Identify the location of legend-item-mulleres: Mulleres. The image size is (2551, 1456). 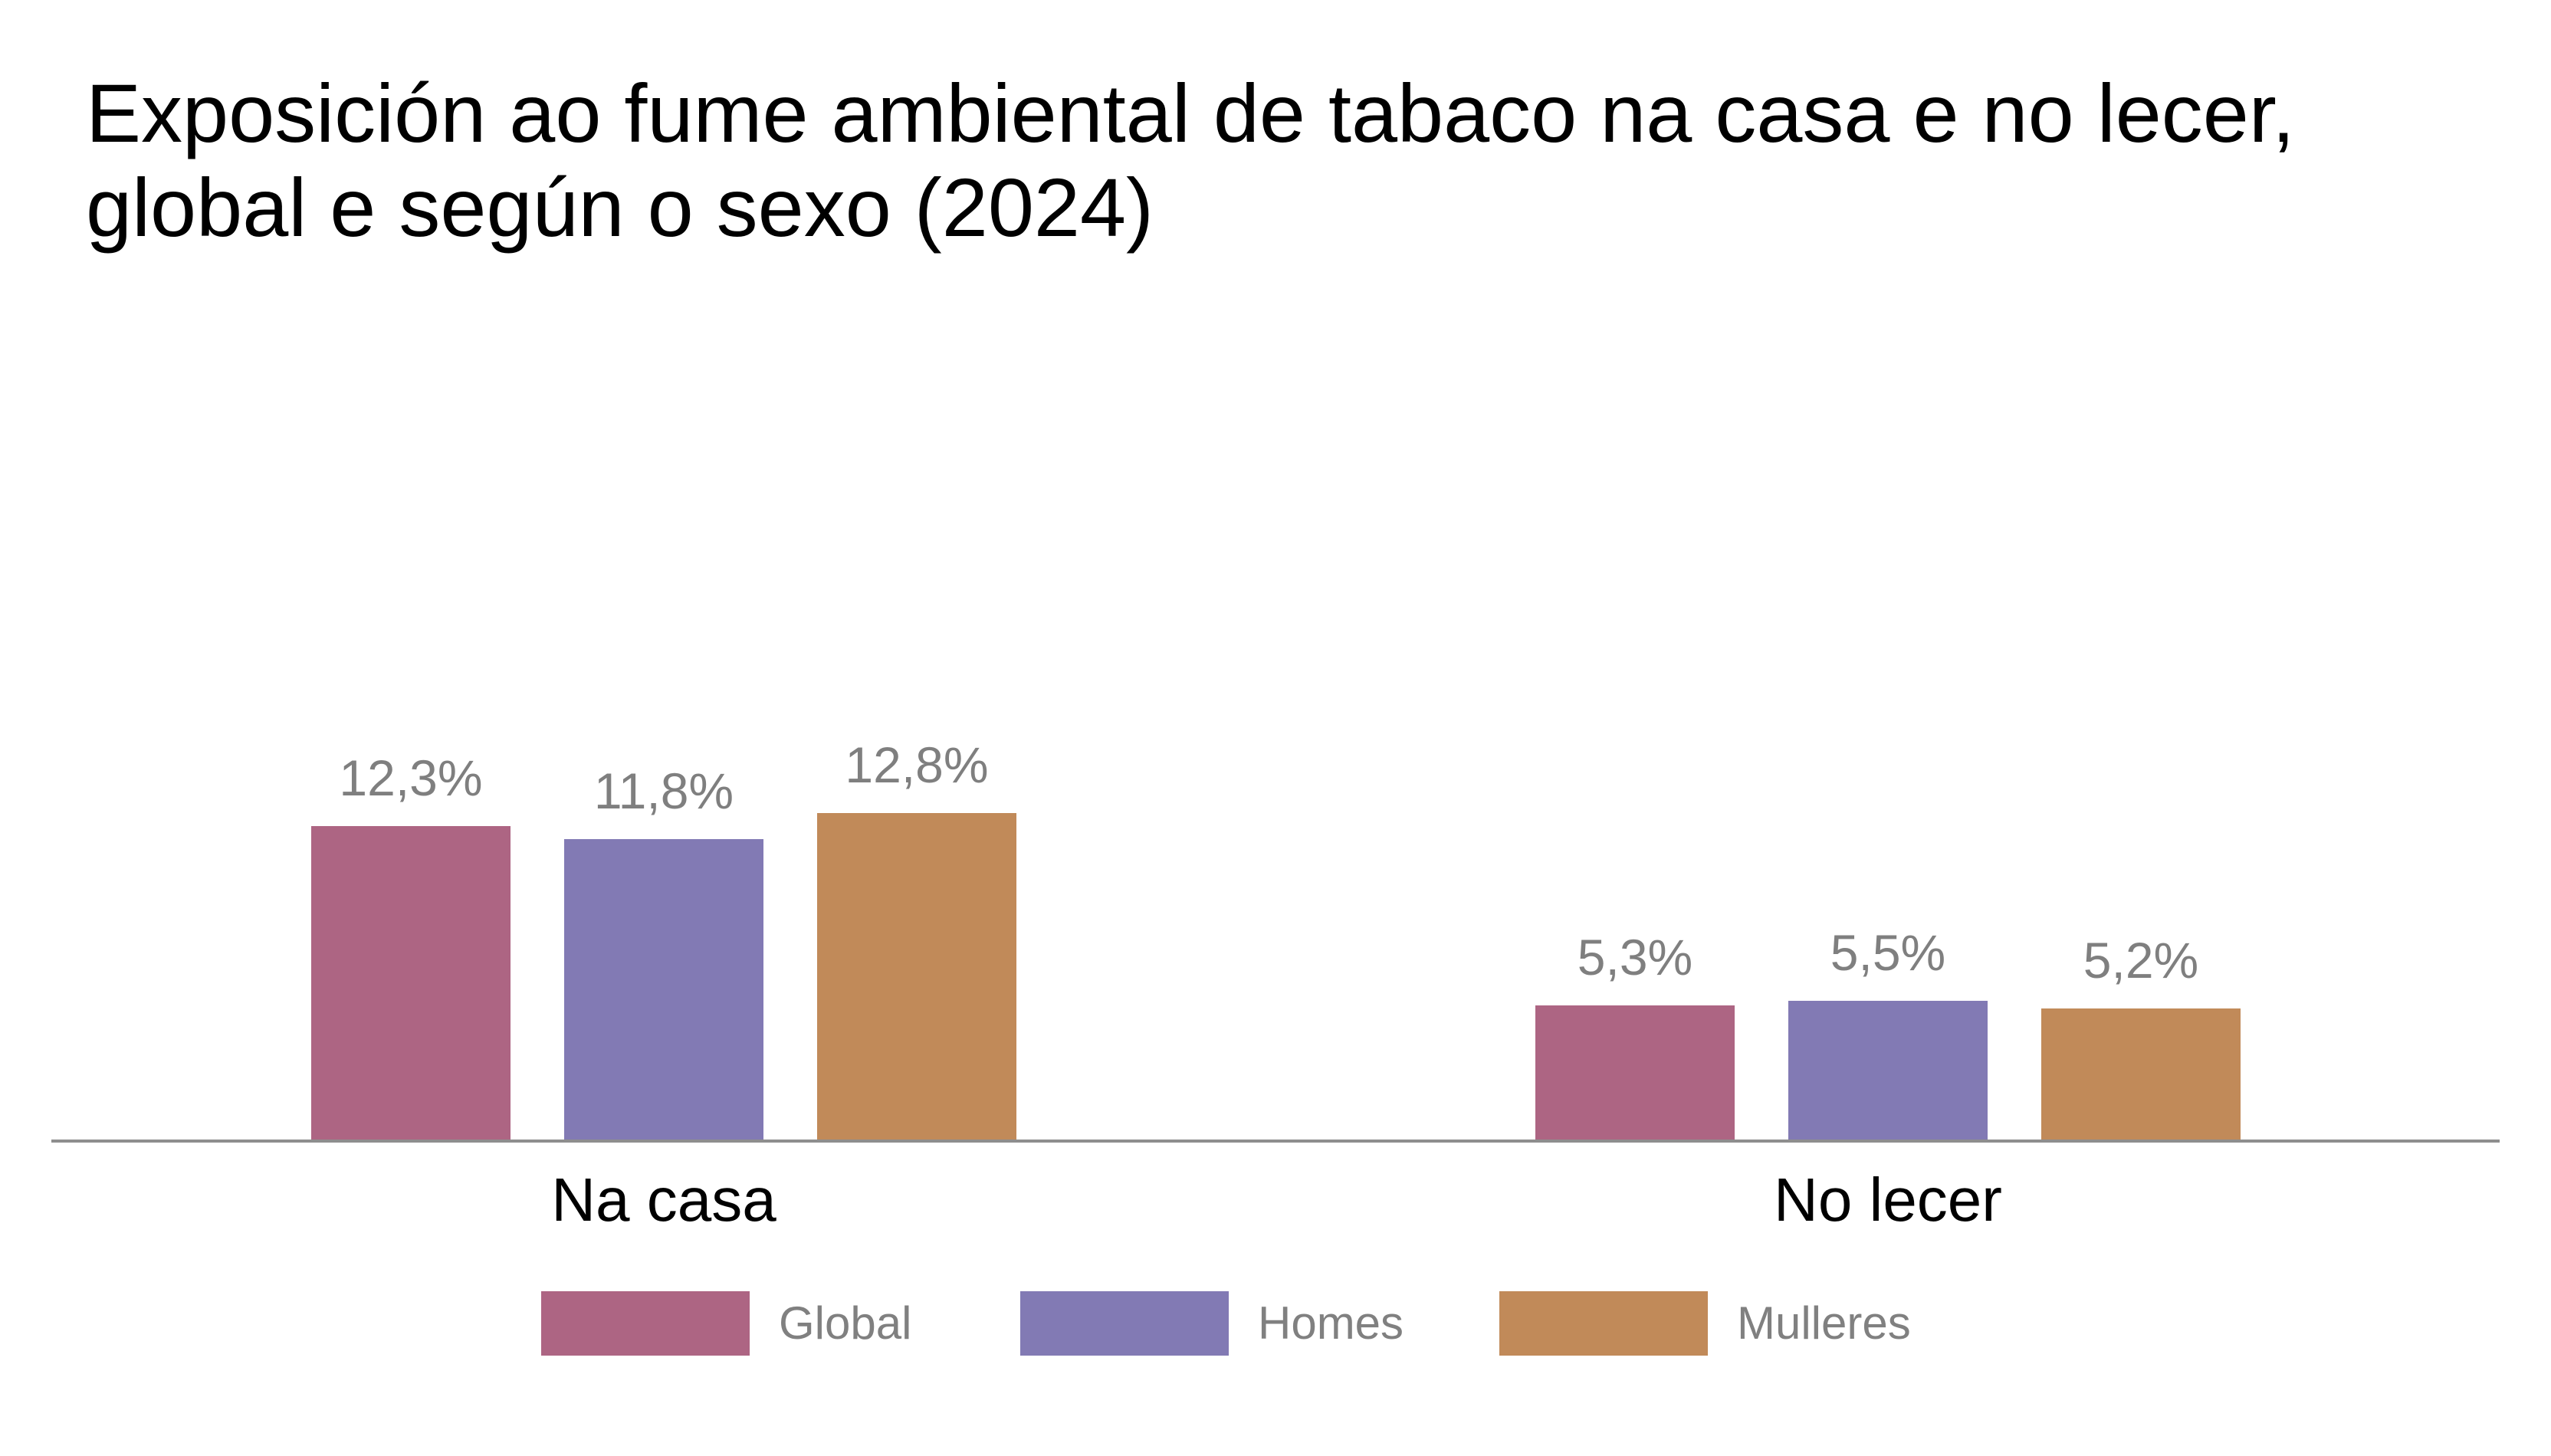
(1705, 1323).